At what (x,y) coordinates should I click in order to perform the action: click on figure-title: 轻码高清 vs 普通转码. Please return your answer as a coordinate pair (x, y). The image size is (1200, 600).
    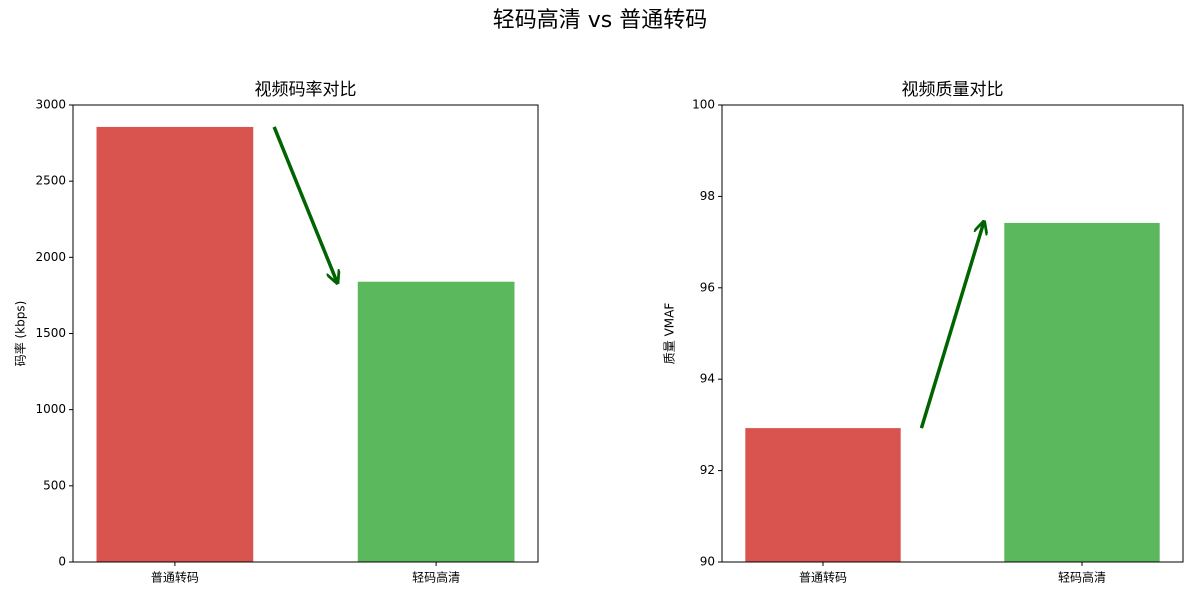
    Looking at the image, I should click on (600, 20).